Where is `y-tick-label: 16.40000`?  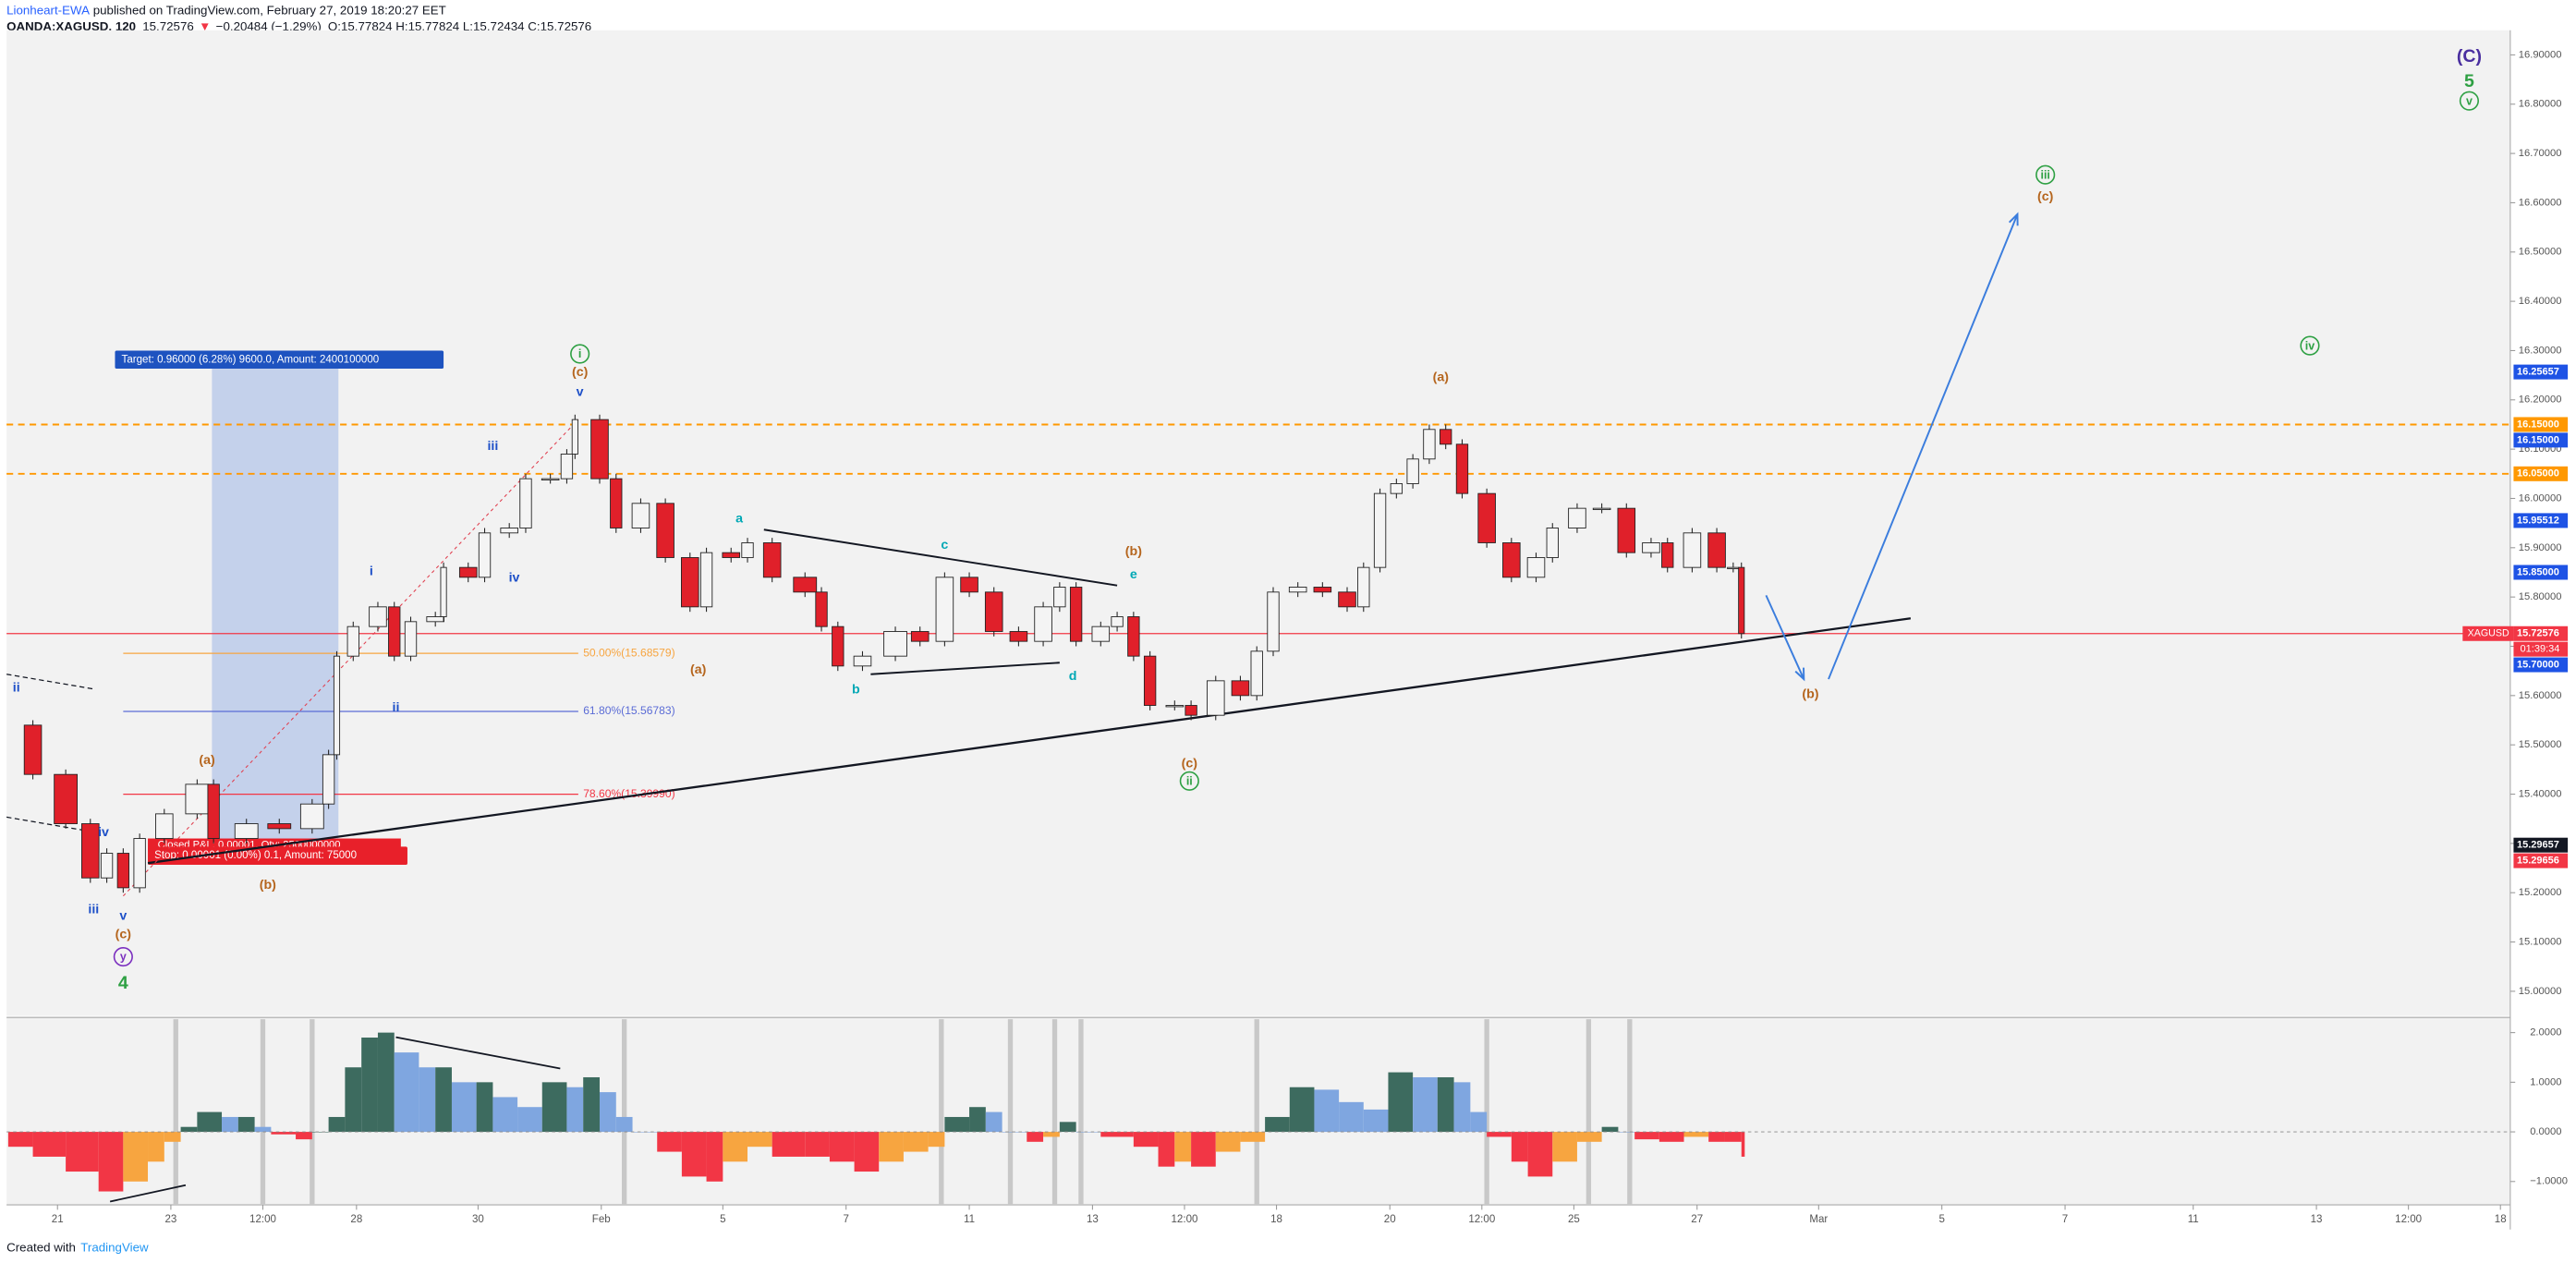
y-tick-label: 16.40000 is located at coordinates (2540, 301).